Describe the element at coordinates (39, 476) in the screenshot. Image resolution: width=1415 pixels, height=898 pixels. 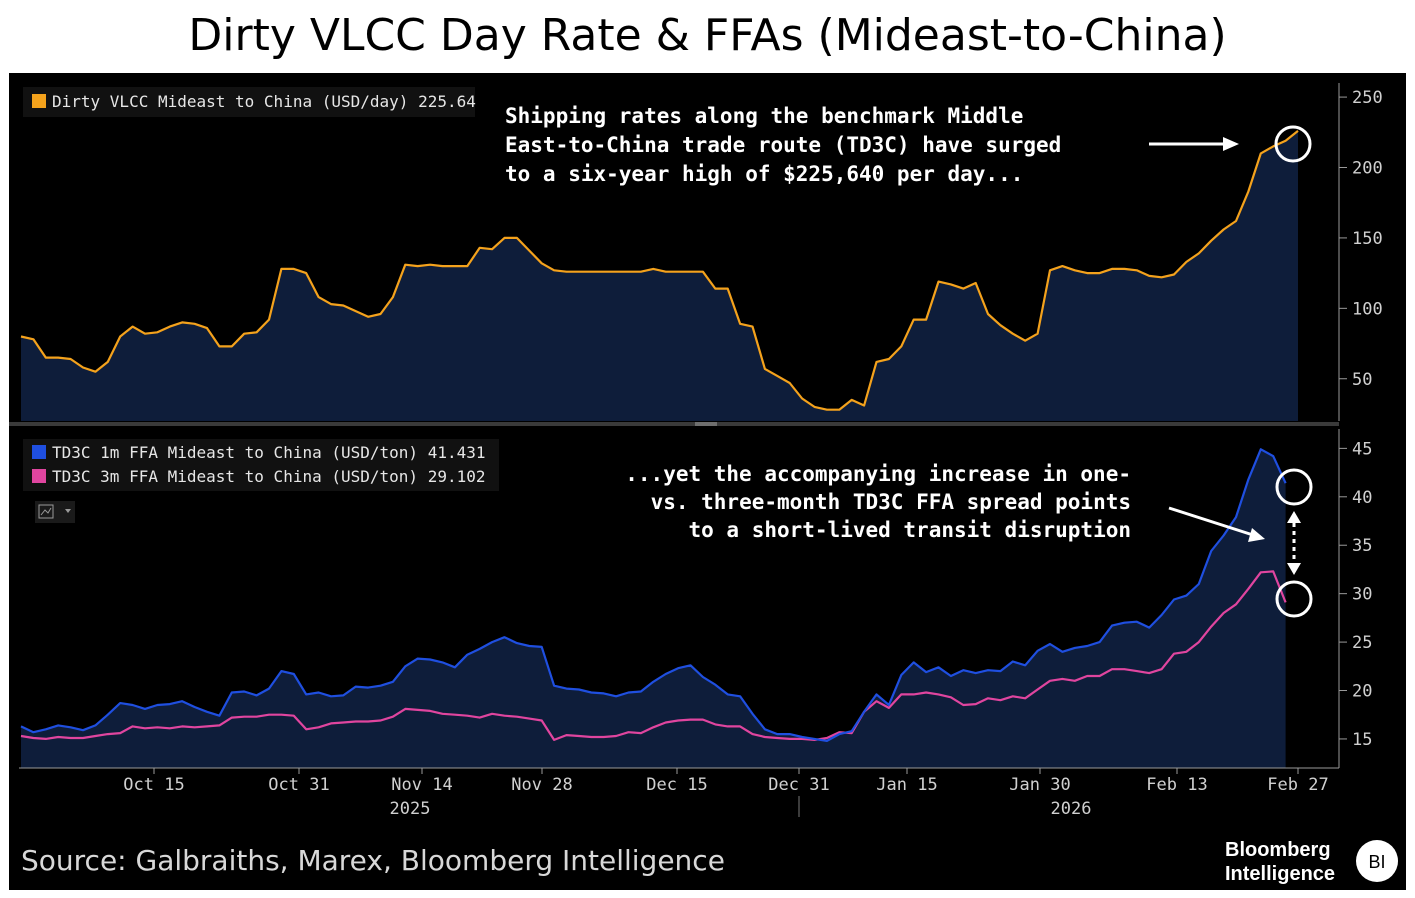
I see `legend-swatch-3m` at that location.